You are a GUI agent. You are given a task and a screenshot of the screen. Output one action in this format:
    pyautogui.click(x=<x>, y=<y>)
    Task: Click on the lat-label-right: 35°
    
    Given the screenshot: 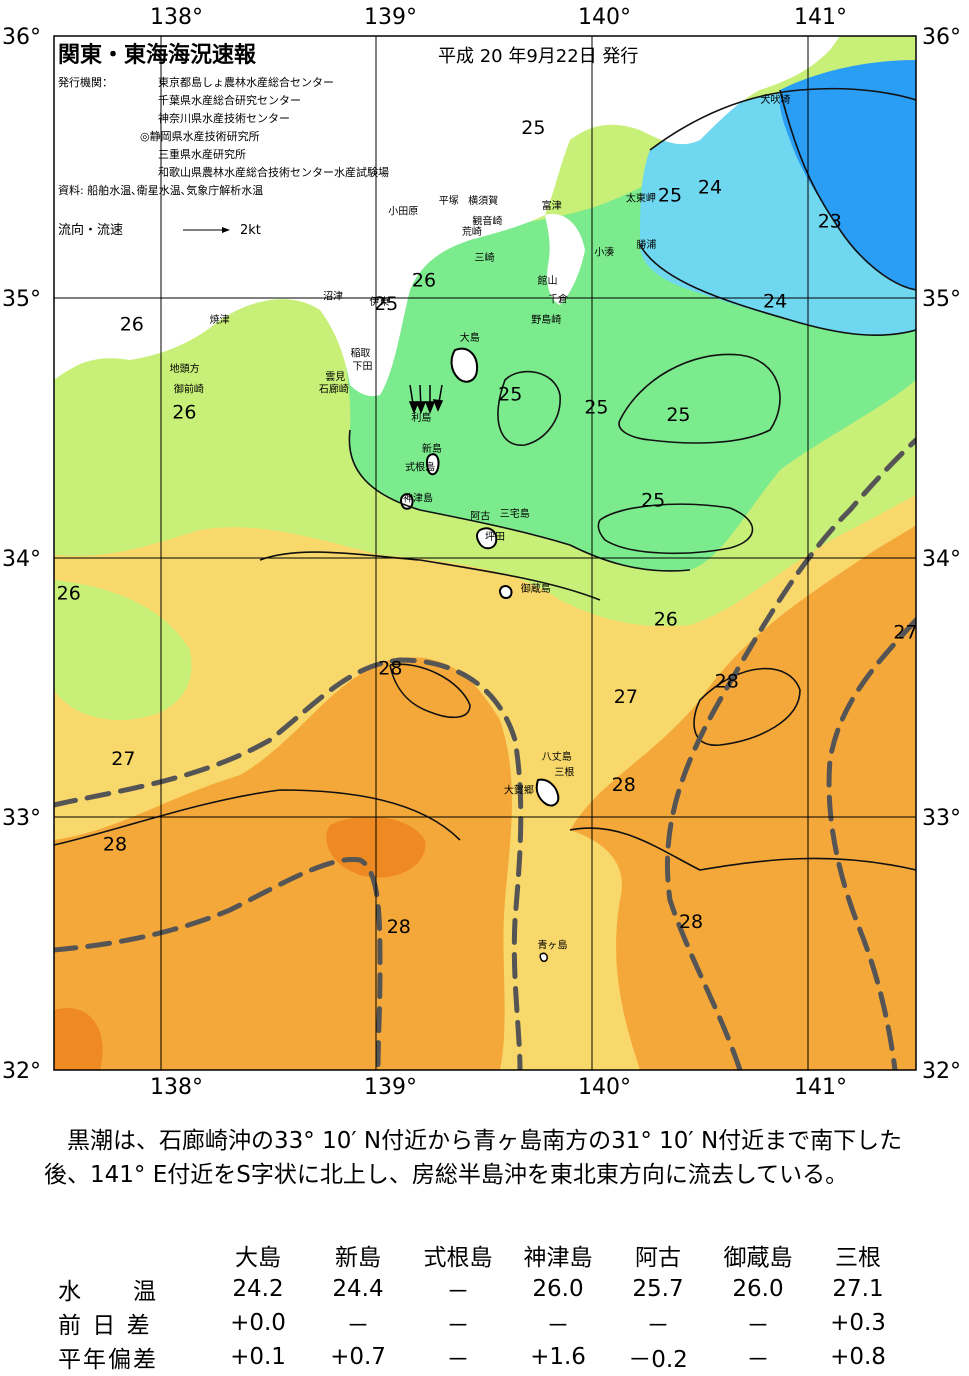 What is the action you would take?
    pyautogui.click(x=941, y=299)
    